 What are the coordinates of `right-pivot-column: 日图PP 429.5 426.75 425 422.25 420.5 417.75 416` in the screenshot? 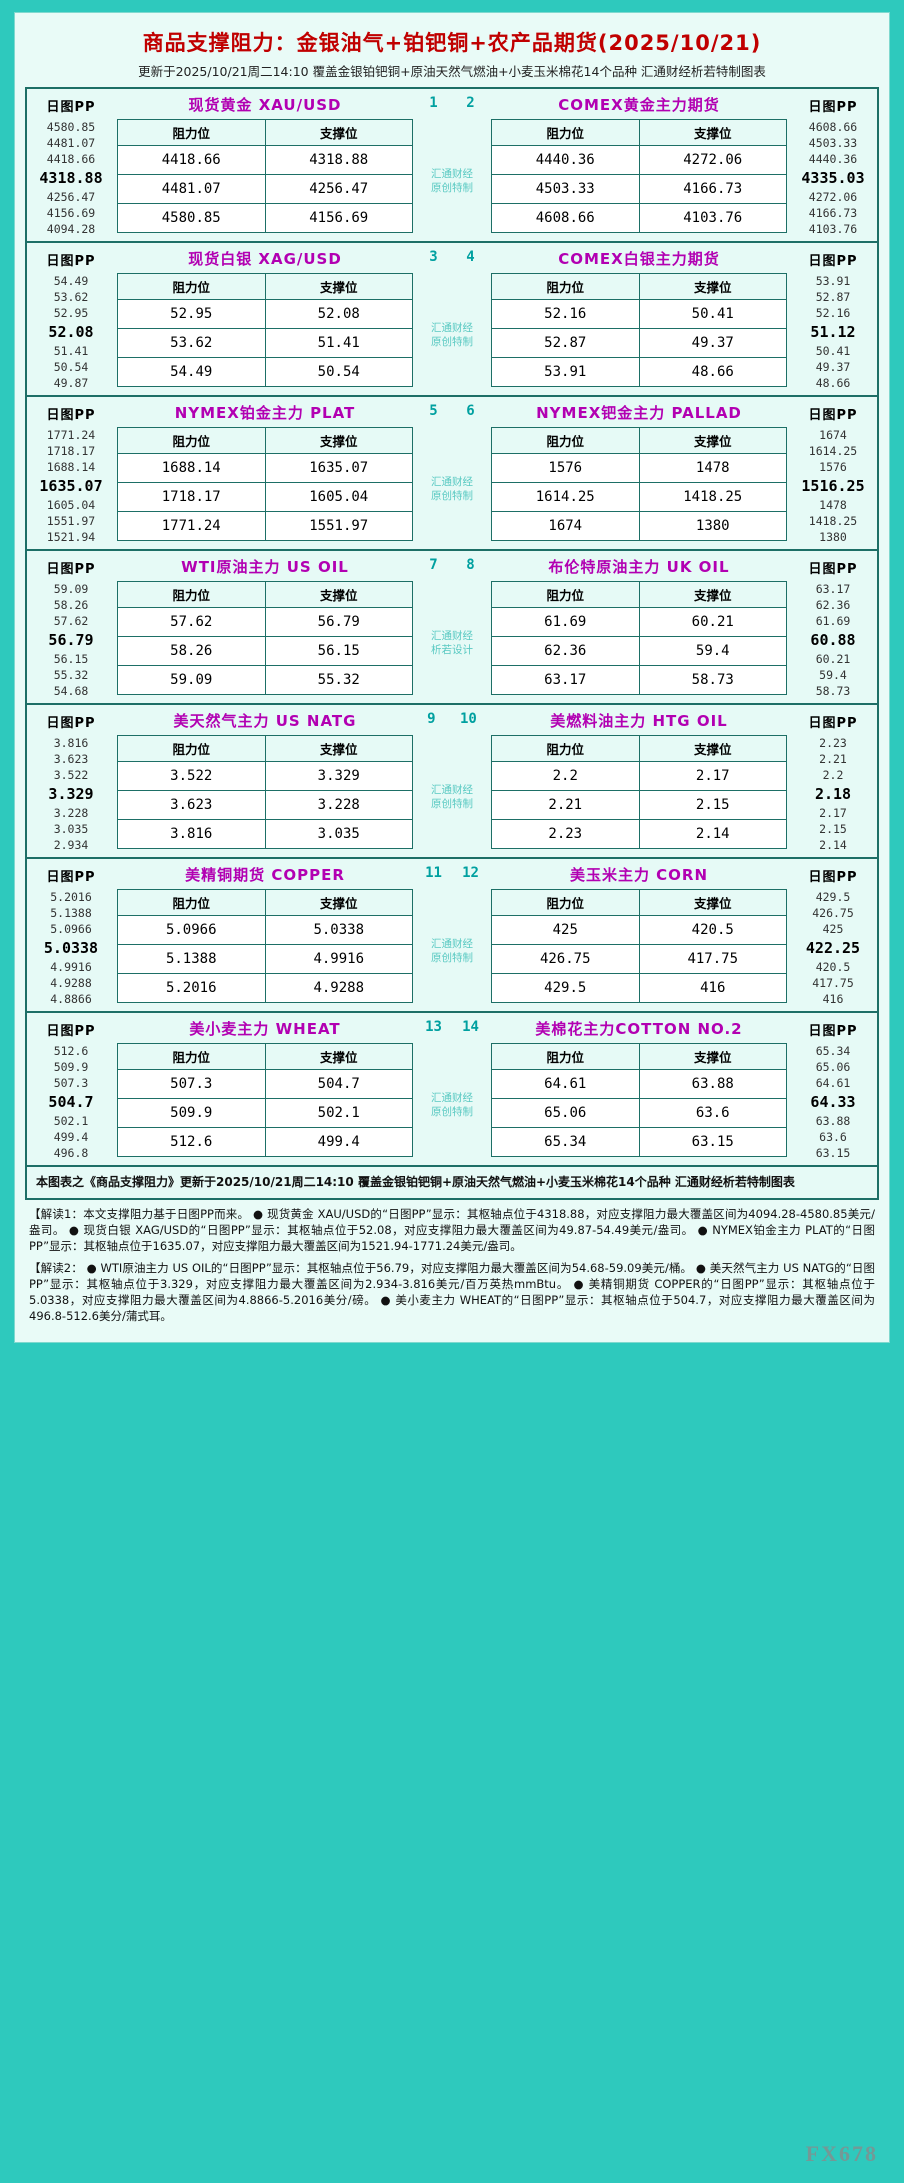 It's located at (833, 935).